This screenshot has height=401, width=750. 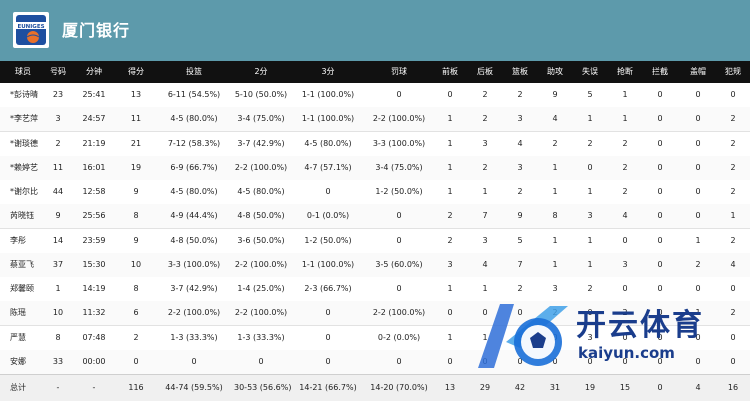 I want to click on cell-col-3pt: 4-5 (80.0%), so click(x=328, y=143).